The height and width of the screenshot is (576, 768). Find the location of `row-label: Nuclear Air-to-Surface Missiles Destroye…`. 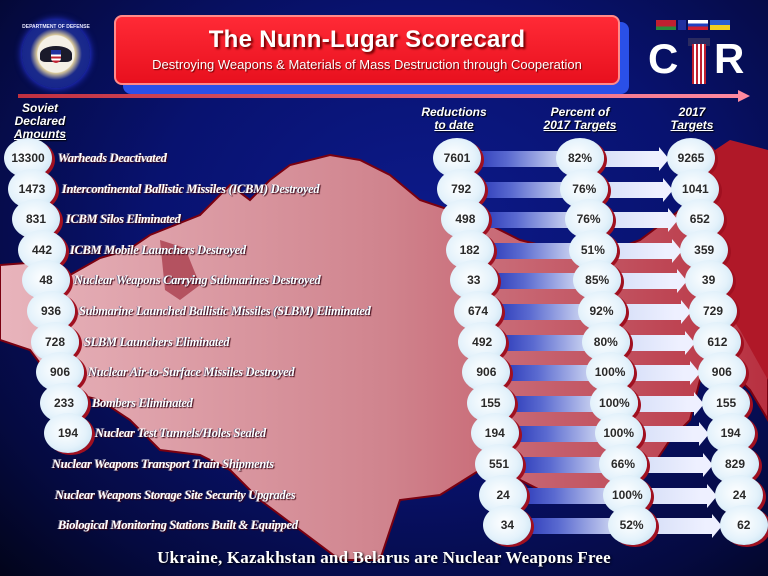

row-label: Nuclear Air-to-Surface Missiles Destroye… is located at coordinates (191, 372).